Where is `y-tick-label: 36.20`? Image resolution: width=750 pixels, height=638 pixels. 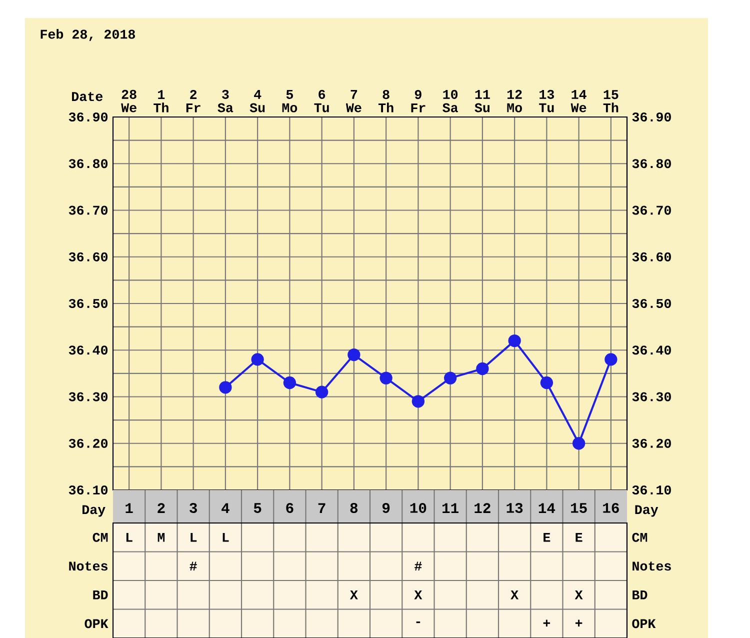
y-tick-label: 36.20 is located at coordinates (88, 443).